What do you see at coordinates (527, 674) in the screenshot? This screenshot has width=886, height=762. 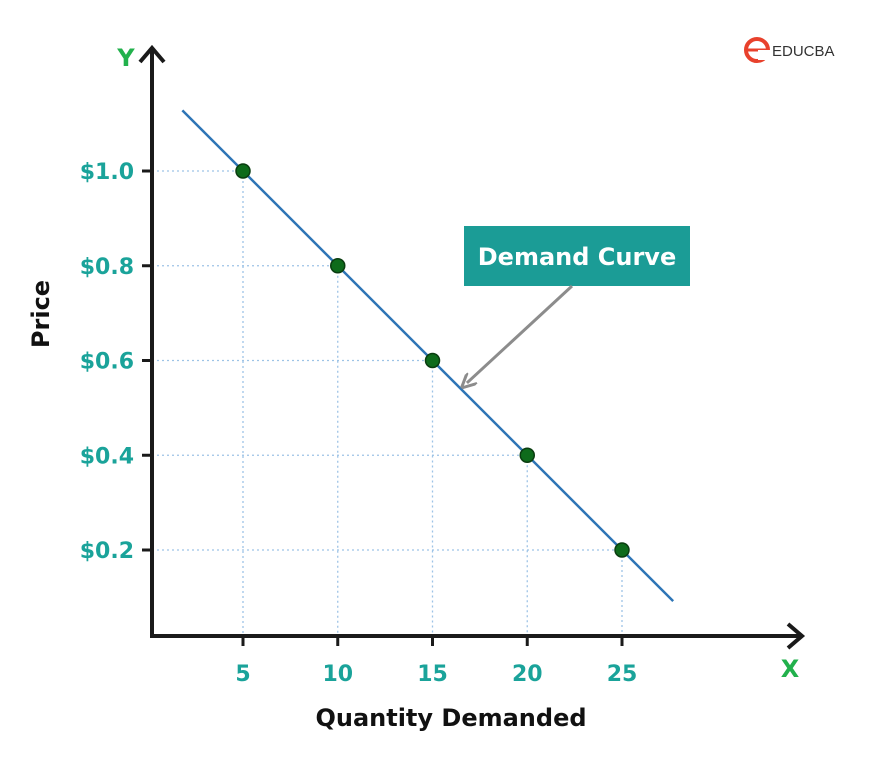 I see `x-tick-label: 20` at bounding box center [527, 674].